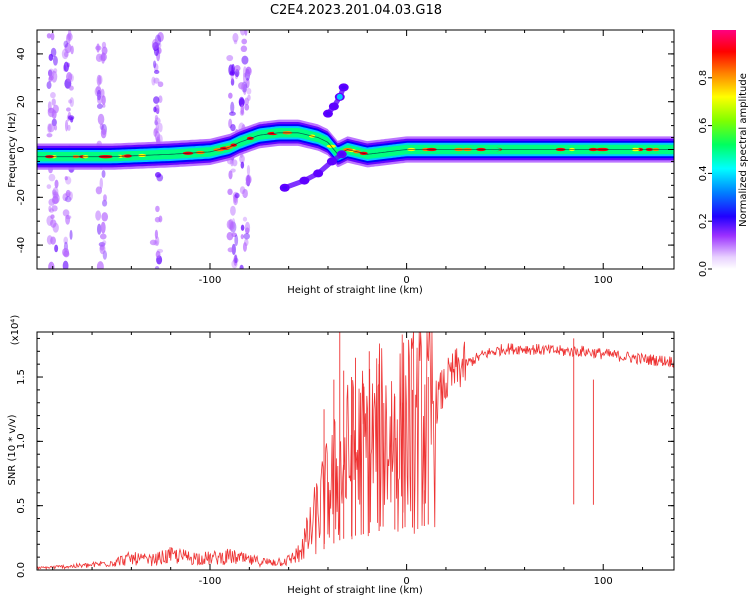  I want to click on figure-title: C2E4.2023.201.04.03.G18, so click(356, 10).